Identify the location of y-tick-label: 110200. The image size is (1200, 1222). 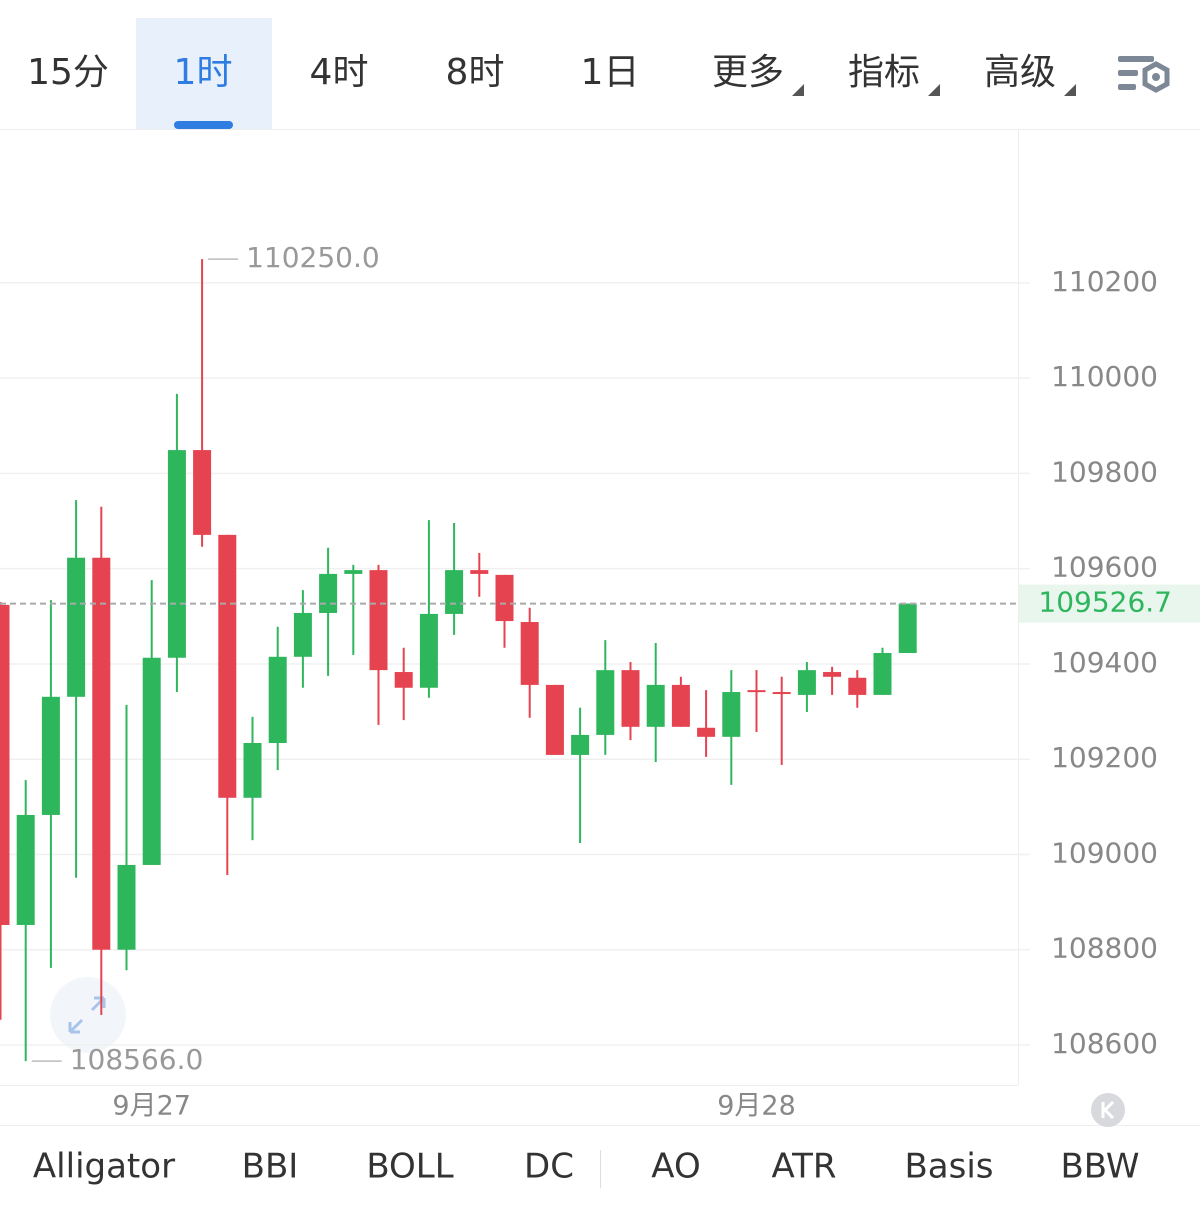
(1104, 281).